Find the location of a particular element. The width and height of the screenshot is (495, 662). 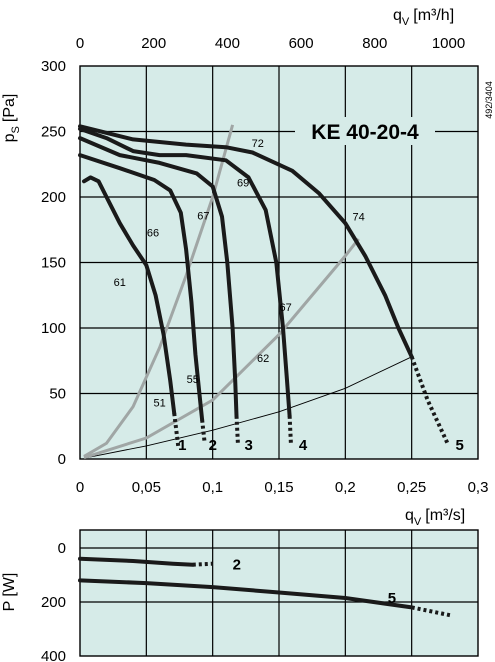

x2-tick-label: 800 is located at coordinates (374, 43).